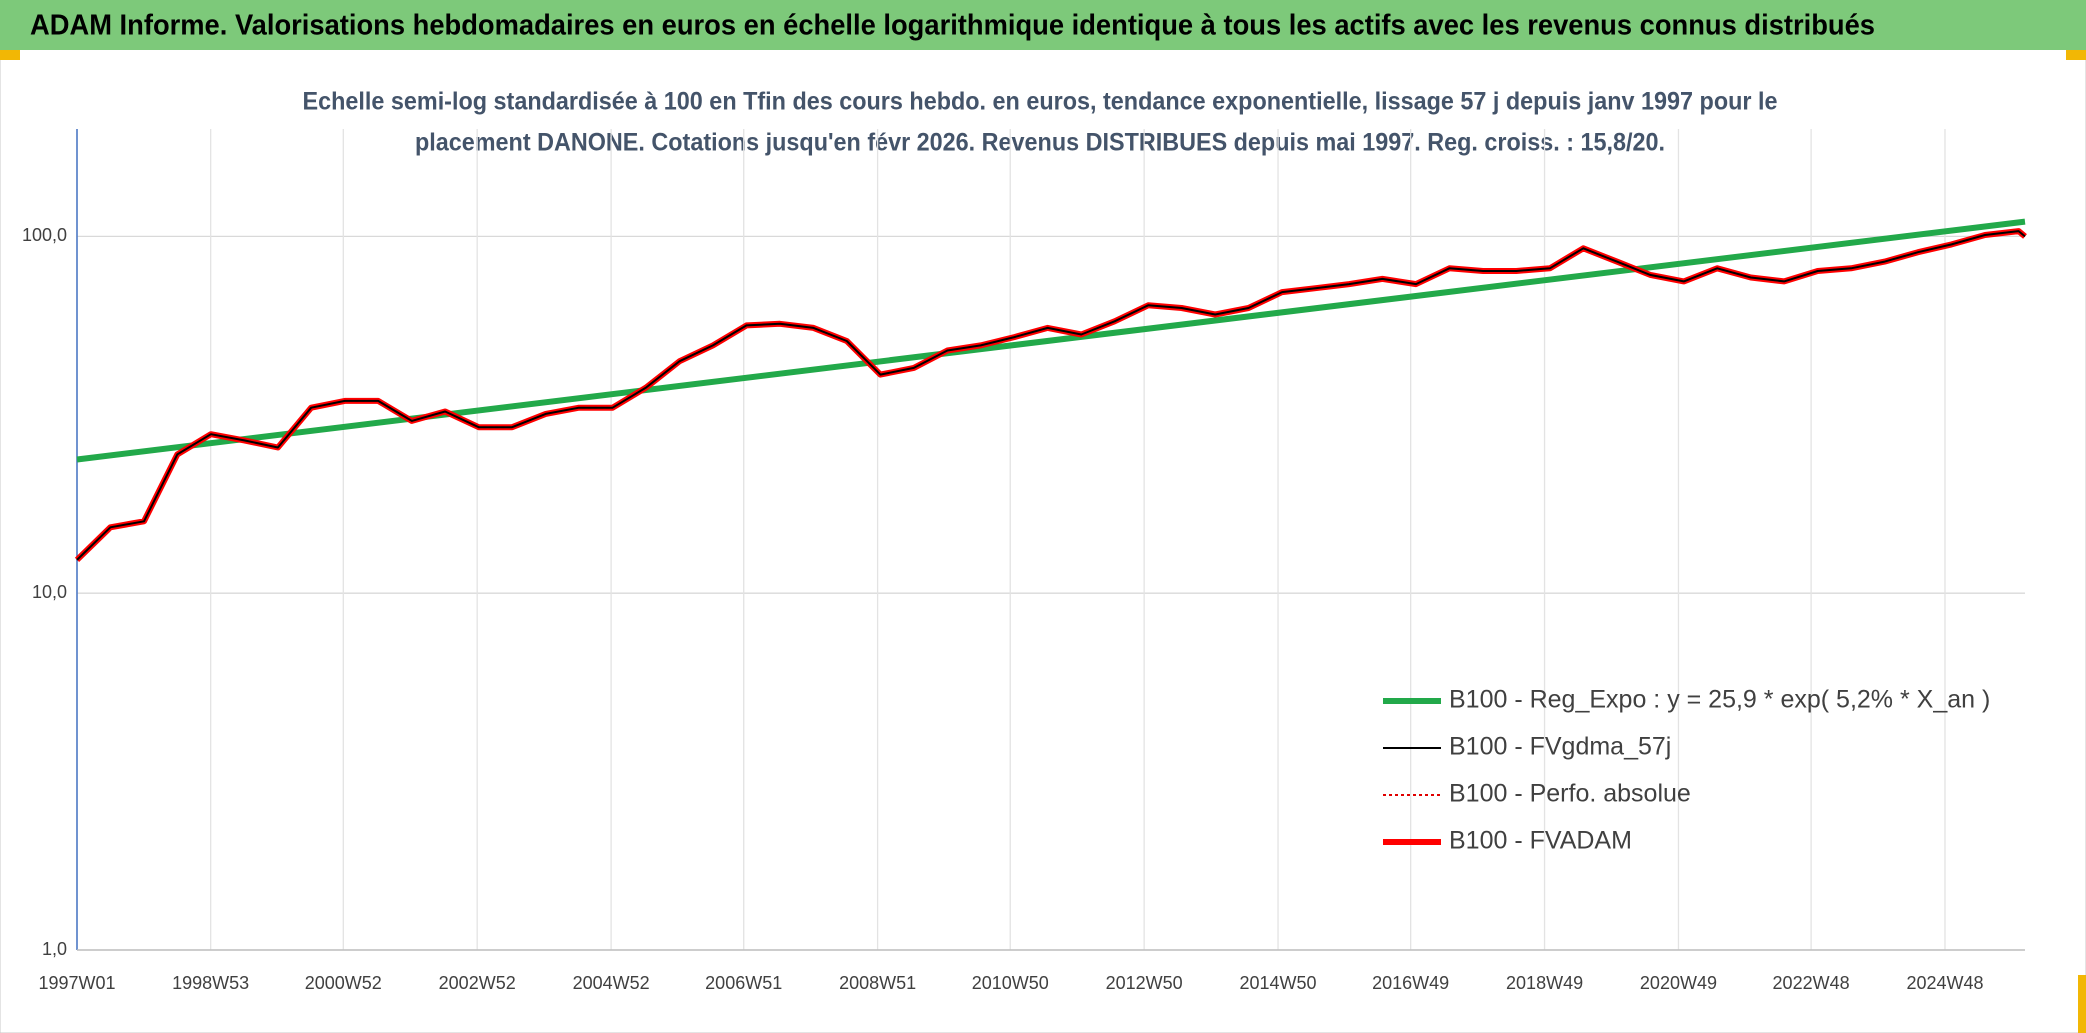  I want to click on x-tick-label: 1998W53, so click(210, 983).